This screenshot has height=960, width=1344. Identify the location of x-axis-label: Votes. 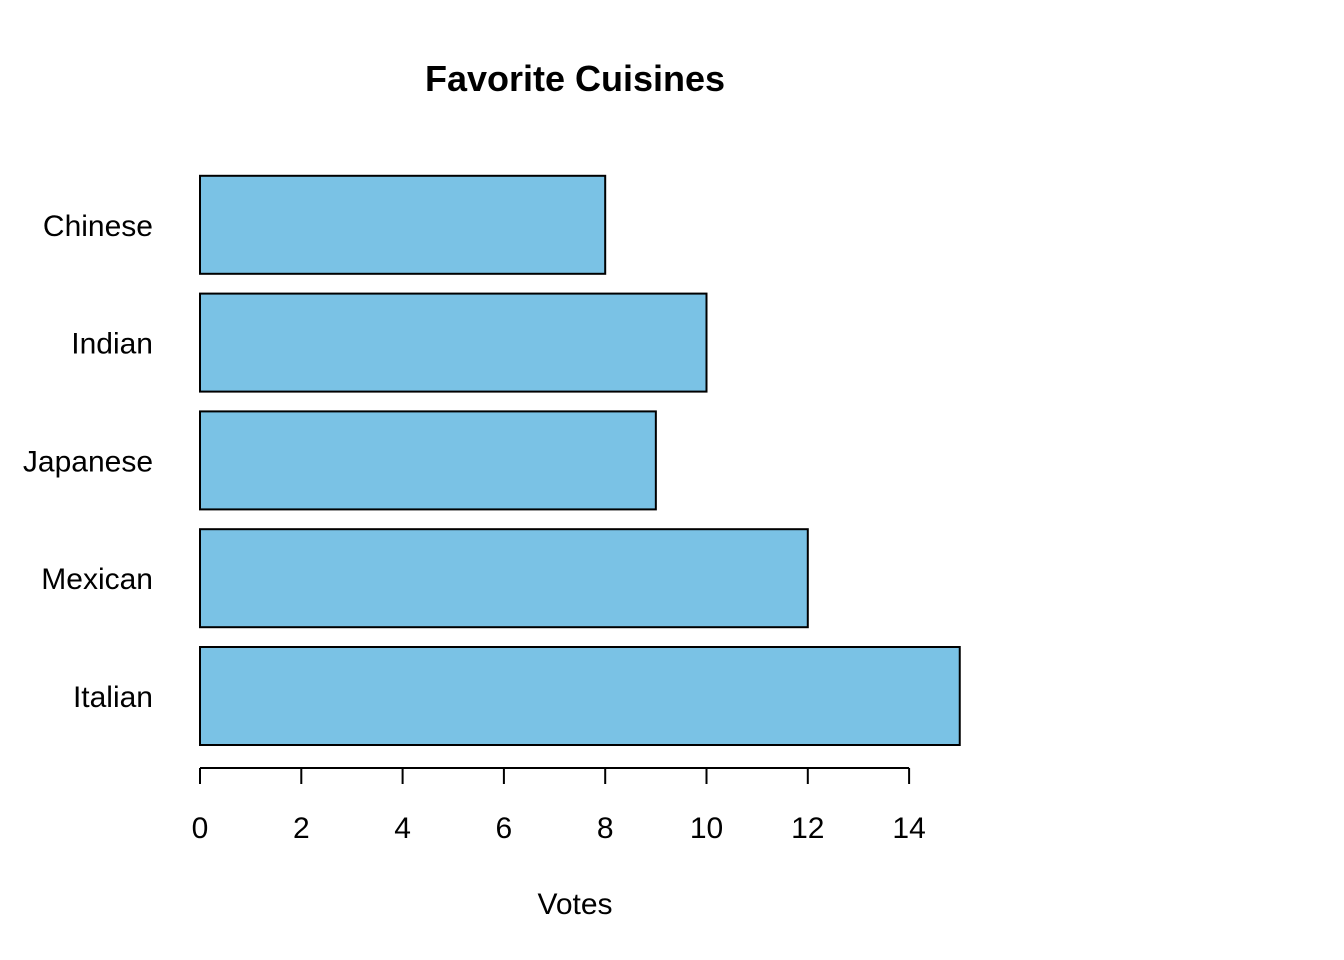
(574, 904).